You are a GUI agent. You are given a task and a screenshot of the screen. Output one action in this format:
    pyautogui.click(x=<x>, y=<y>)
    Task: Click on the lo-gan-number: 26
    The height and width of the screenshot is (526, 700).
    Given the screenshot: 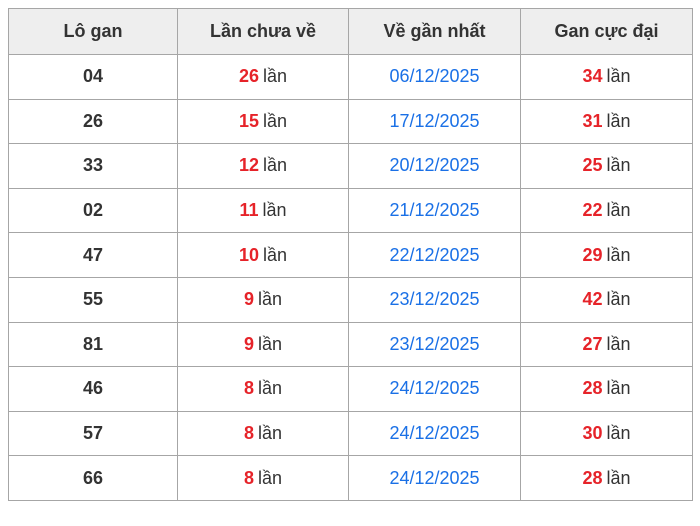 What is the action you would take?
    pyautogui.click(x=93, y=121)
    